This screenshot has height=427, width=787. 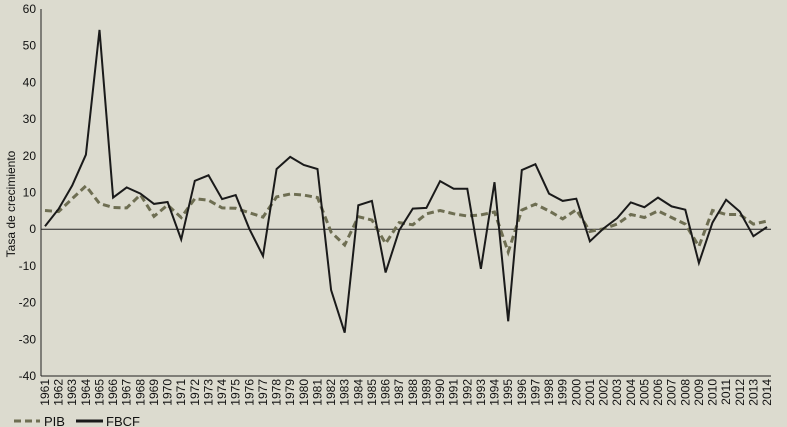 I want to click on legend: PIB FBCF, so click(x=77, y=420).